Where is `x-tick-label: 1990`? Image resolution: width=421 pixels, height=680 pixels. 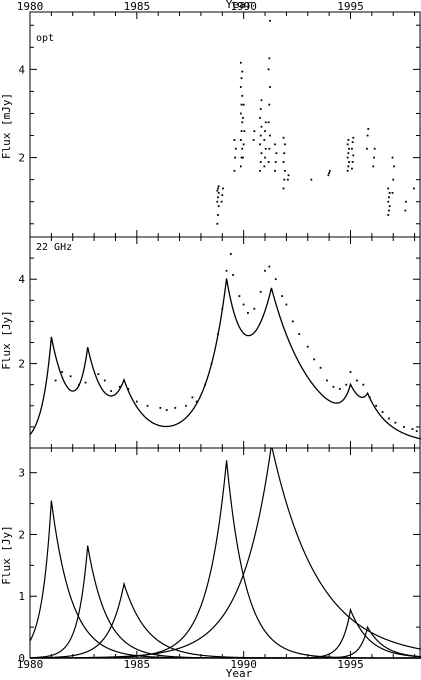
x-tick-label: 1990 is located at coordinates (243, 6).